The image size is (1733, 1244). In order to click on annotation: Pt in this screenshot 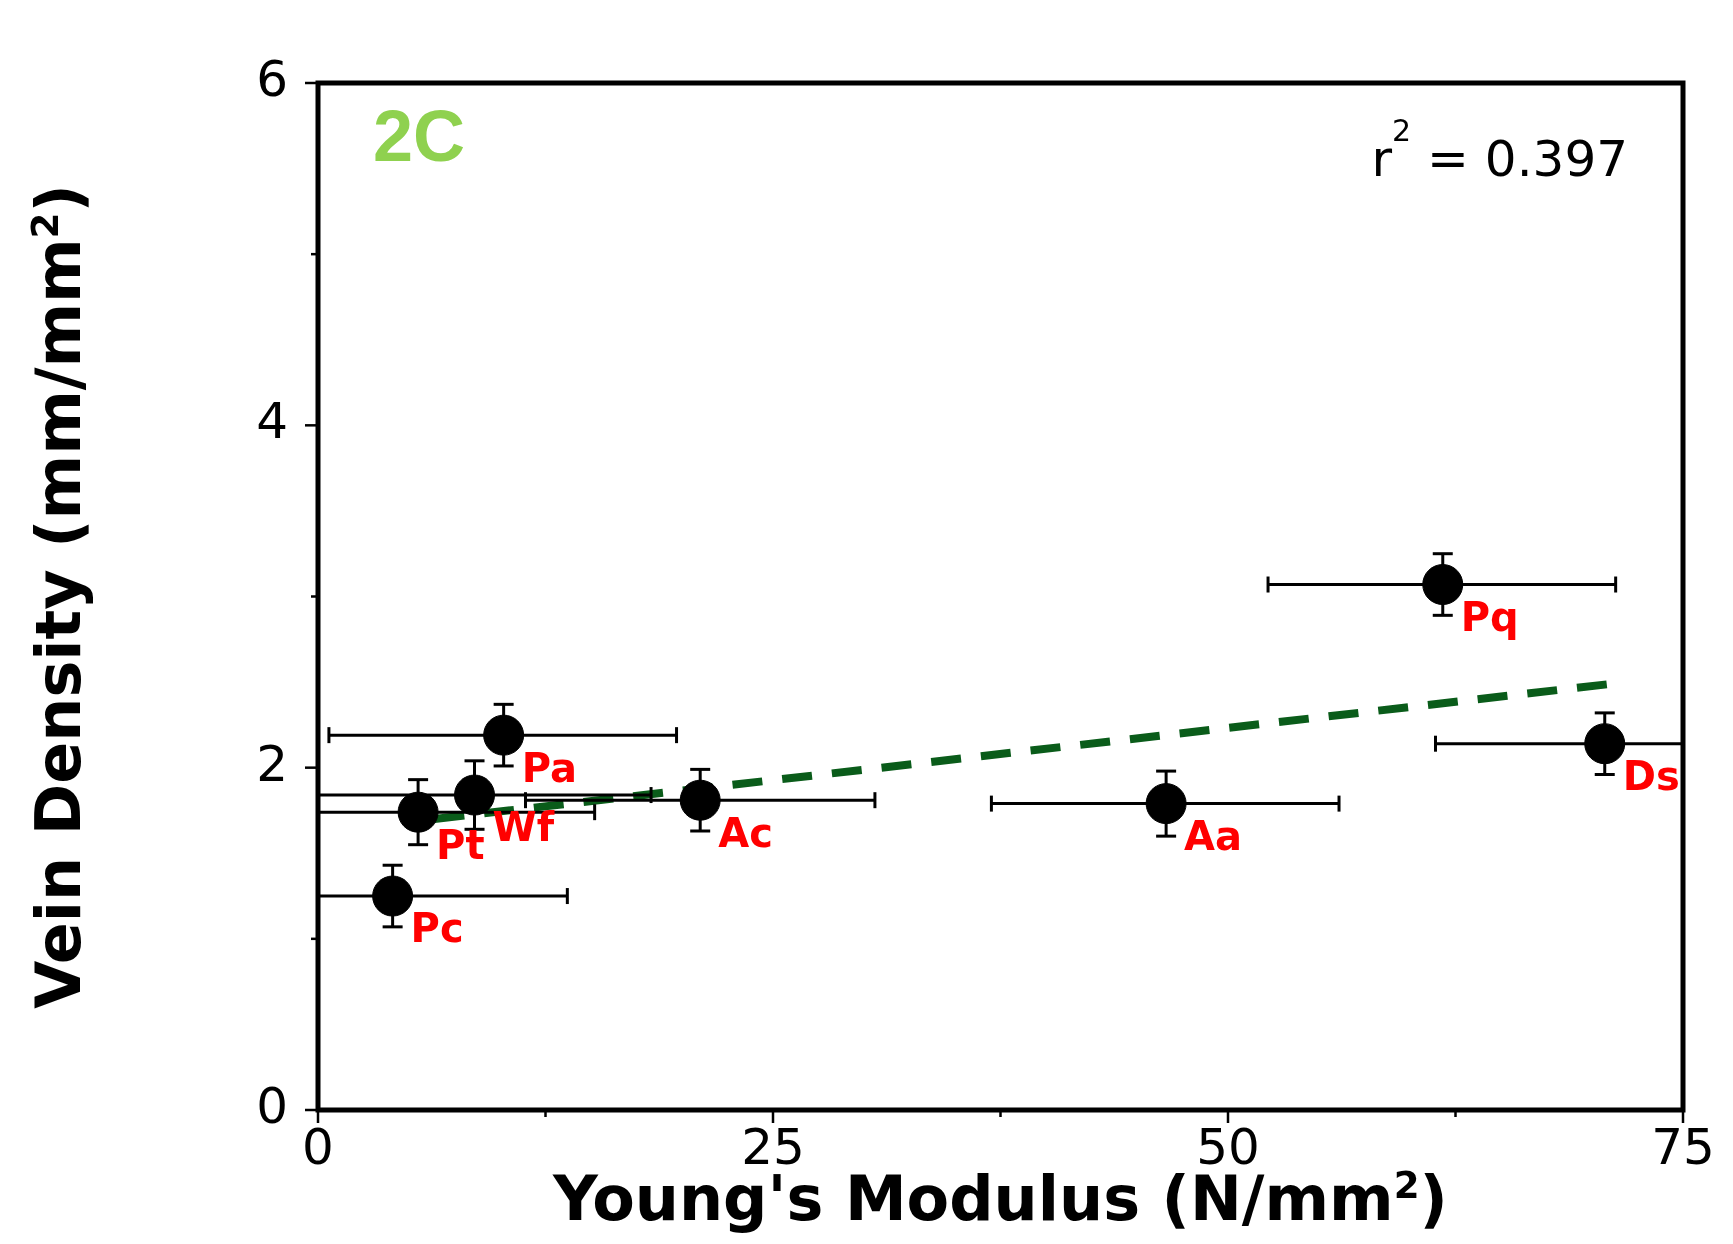, I will do `click(460, 844)`.